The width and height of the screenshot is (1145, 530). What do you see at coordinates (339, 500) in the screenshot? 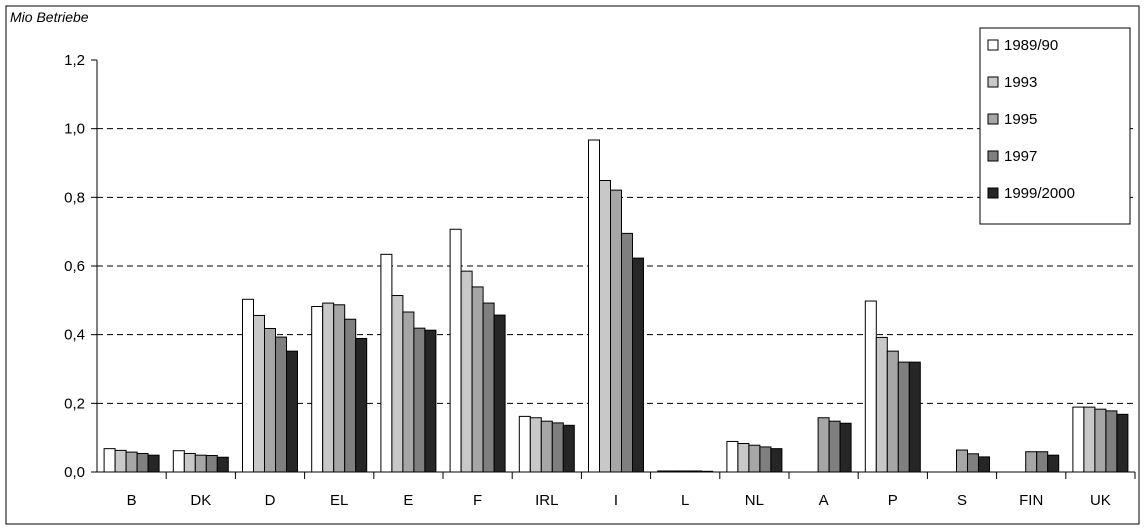
I see `x-category-label: EL` at bounding box center [339, 500].